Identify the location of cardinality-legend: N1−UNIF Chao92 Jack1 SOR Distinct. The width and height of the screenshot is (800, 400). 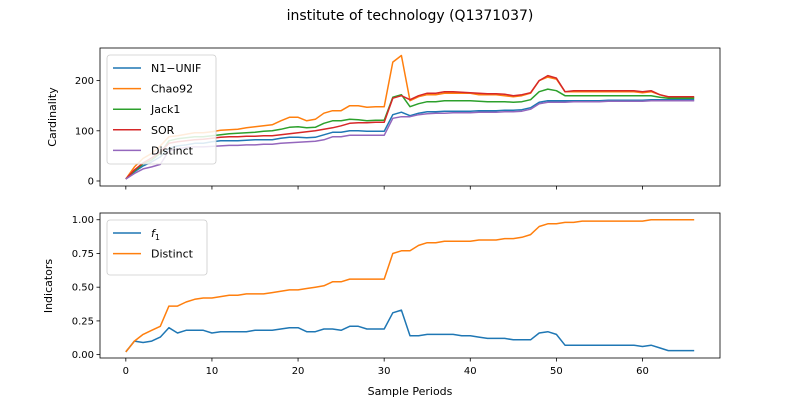
(161, 109).